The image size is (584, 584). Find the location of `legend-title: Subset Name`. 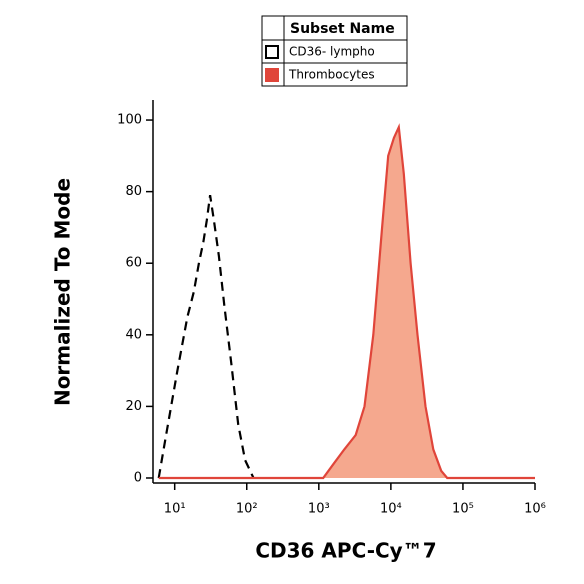

legend-title: Subset Name is located at coordinates (342, 29).